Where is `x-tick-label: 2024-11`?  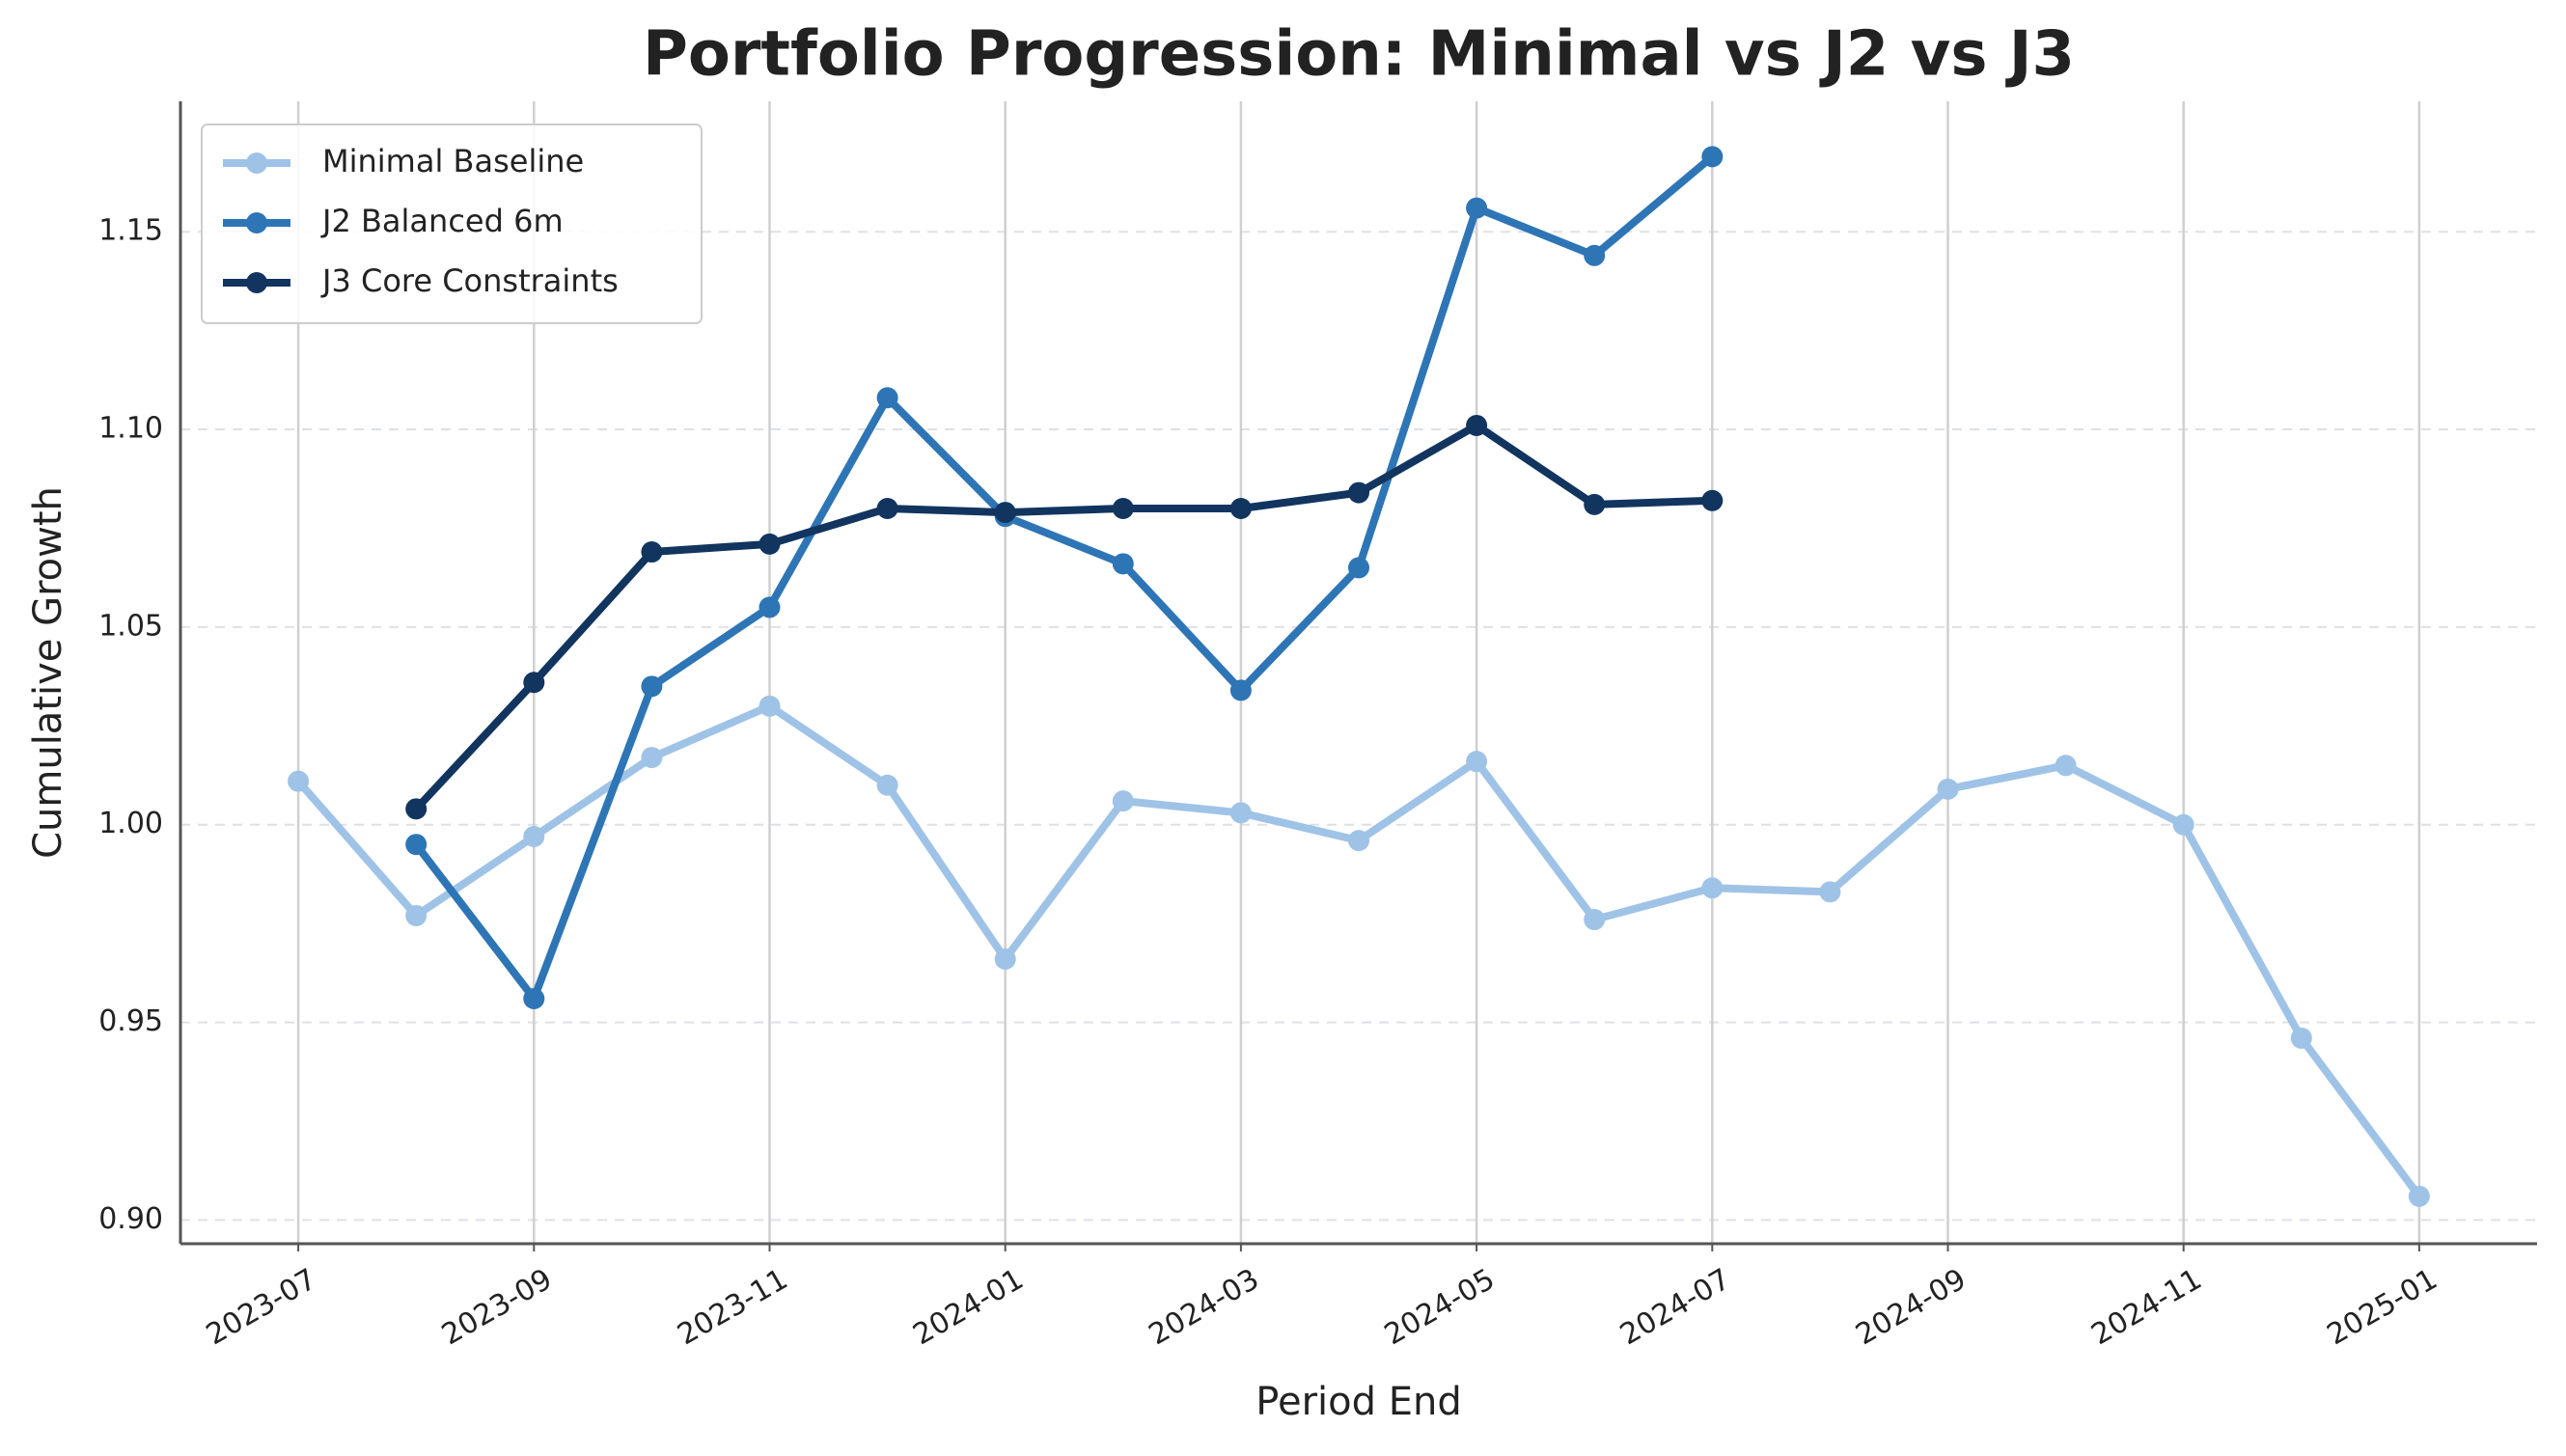 x-tick-label: 2024-11 is located at coordinates (2146, 1307).